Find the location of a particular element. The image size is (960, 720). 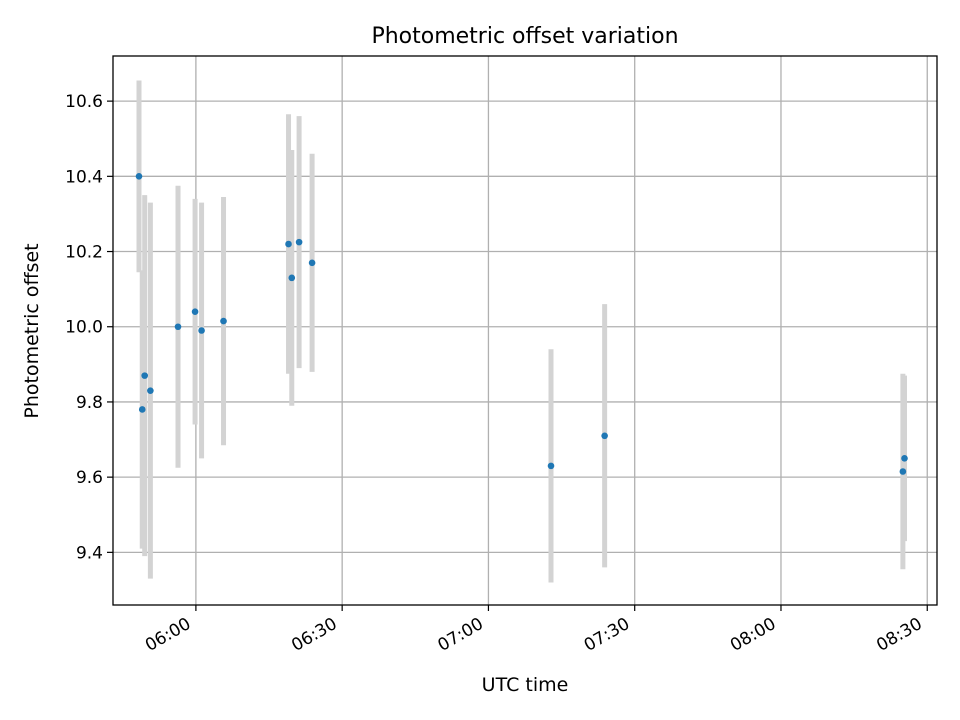

chart-title: Photometric offset variation is located at coordinates (524, 36).